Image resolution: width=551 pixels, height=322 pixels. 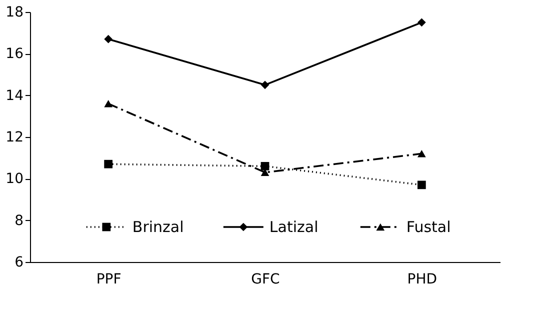 What do you see at coordinates (158, 227) in the screenshot?
I see `legend-label: Brinzal` at bounding box center [158, 227].